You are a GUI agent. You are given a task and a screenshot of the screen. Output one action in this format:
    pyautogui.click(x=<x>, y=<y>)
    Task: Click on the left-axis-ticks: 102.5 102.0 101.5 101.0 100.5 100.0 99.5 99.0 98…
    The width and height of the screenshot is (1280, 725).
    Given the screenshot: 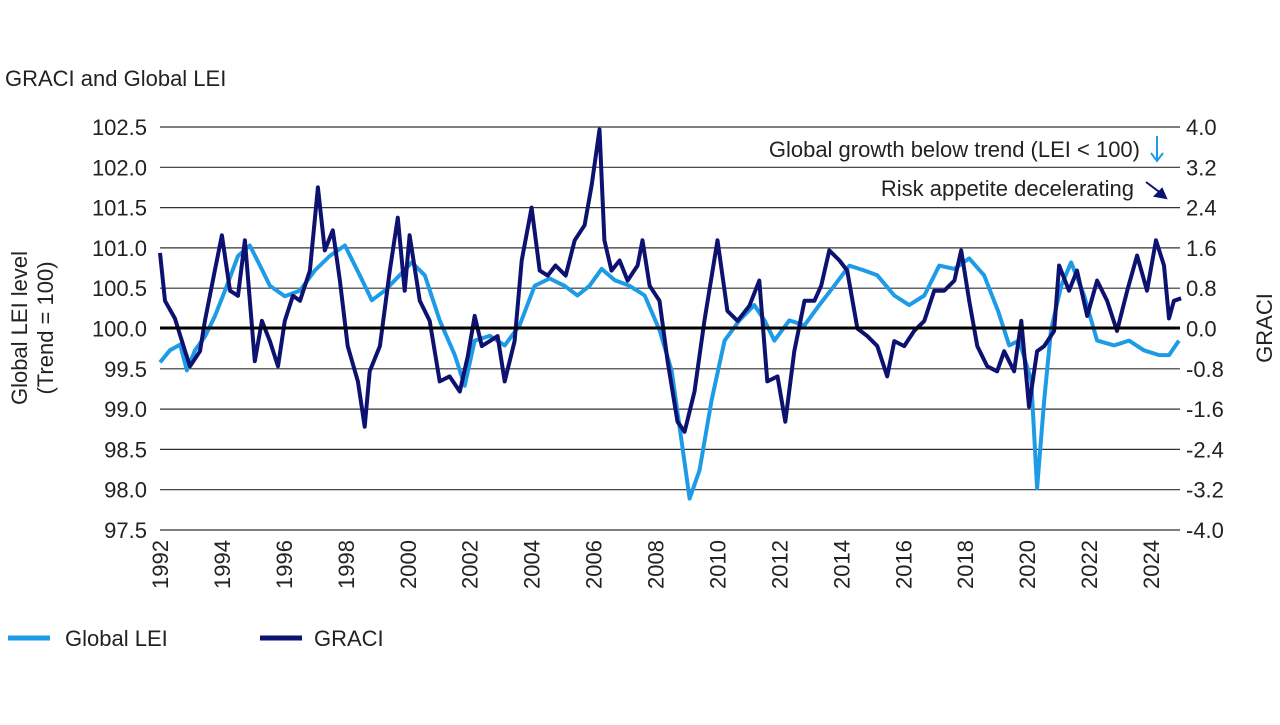 What is the action you would take?
    pyautogui.click(x=119, y=329)
    